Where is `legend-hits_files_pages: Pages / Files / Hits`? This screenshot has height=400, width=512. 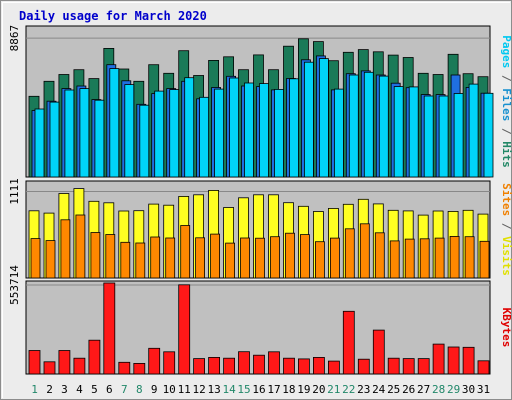 legend-hits_files_pages: Pages / Files / Hits is located at coordinates (506, 101).